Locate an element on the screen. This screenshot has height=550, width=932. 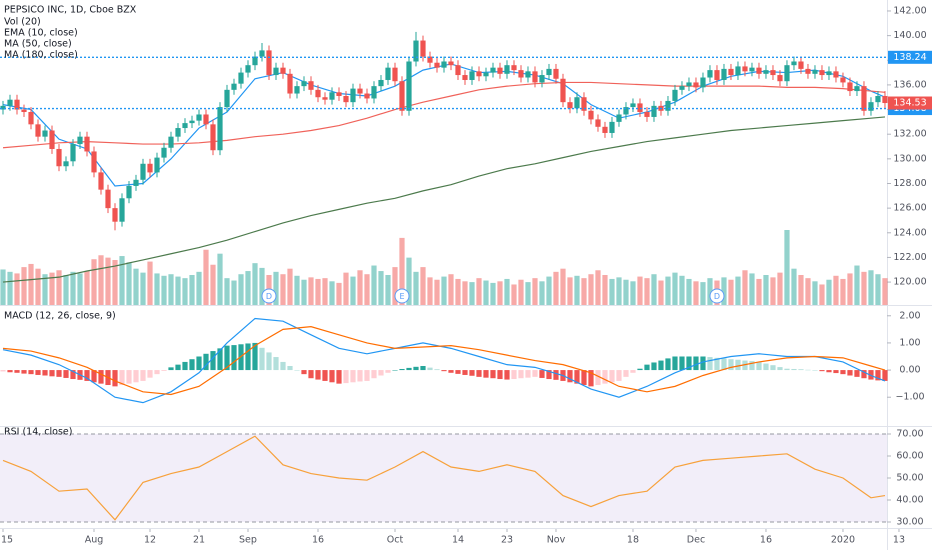
indicator-line is located at coordinates (444, 361).